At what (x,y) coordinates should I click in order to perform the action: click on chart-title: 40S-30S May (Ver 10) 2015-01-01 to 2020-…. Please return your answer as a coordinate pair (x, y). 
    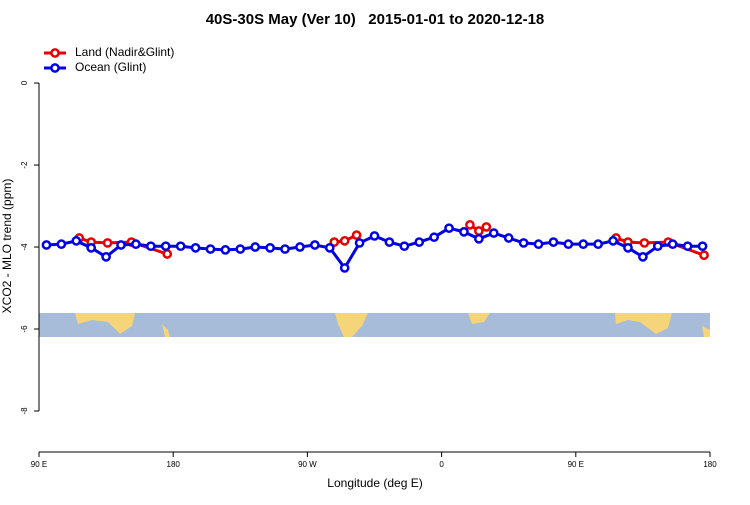
    Looking at the image, I should click on (375, 19).